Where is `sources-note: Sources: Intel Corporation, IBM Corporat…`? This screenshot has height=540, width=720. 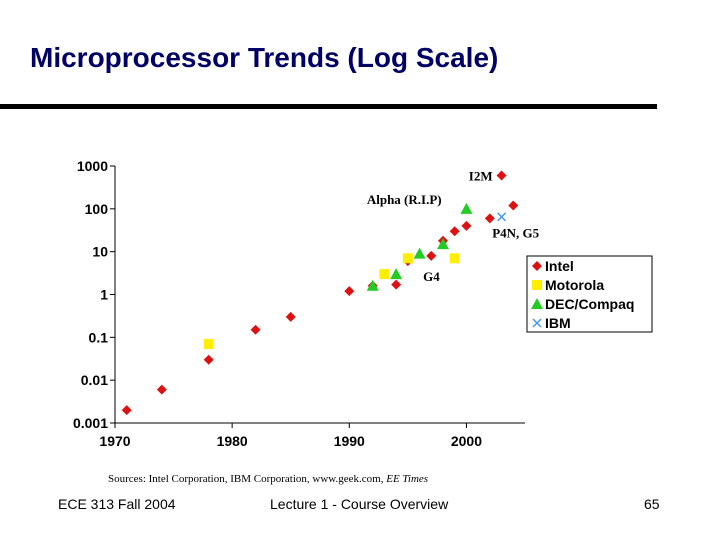
sources-note: Sources: Intel Corporation, IBM Corporat… is located at coordinates (268, 479).